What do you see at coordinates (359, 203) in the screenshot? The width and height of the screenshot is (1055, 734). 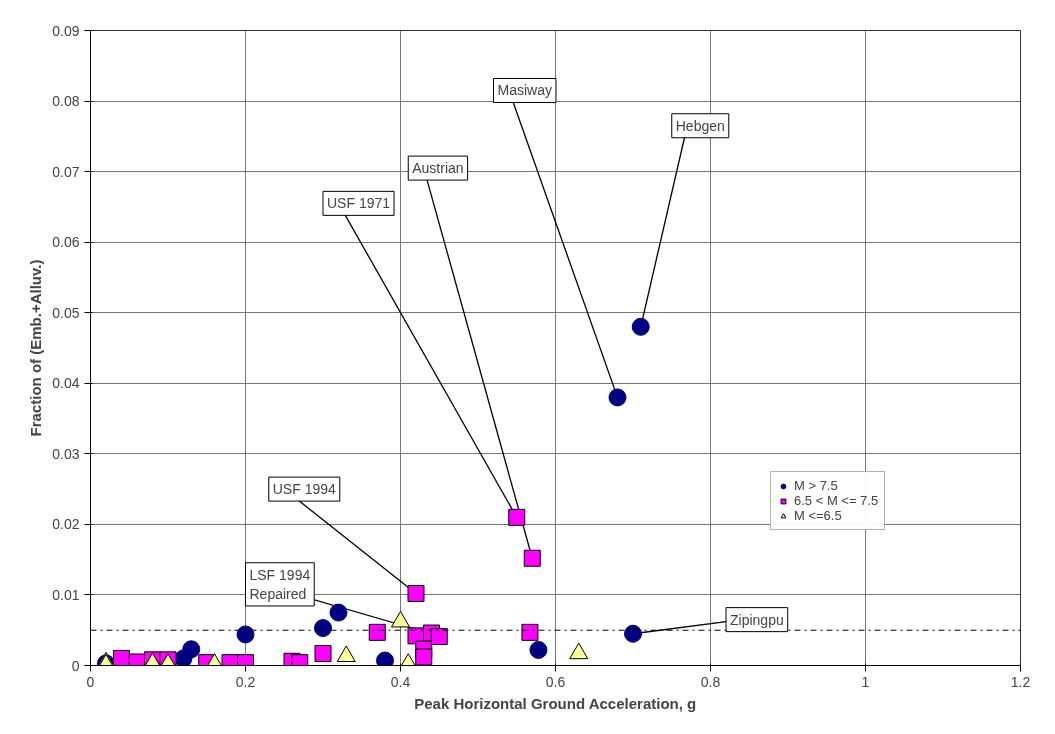 I see `annotation: USF 1971` at bounding box center [359, 203].